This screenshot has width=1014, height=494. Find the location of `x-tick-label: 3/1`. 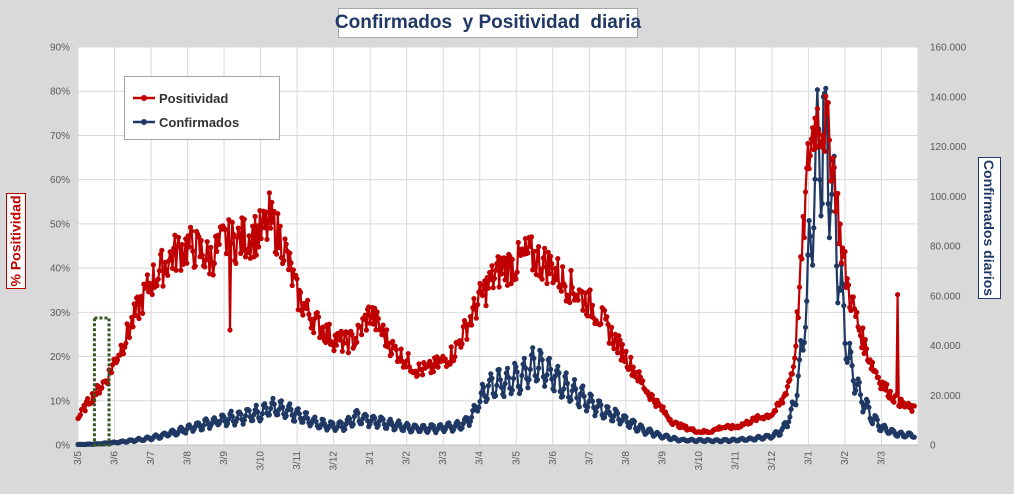

x-tick-label: 3/1 is located at coordinates (808, 458).